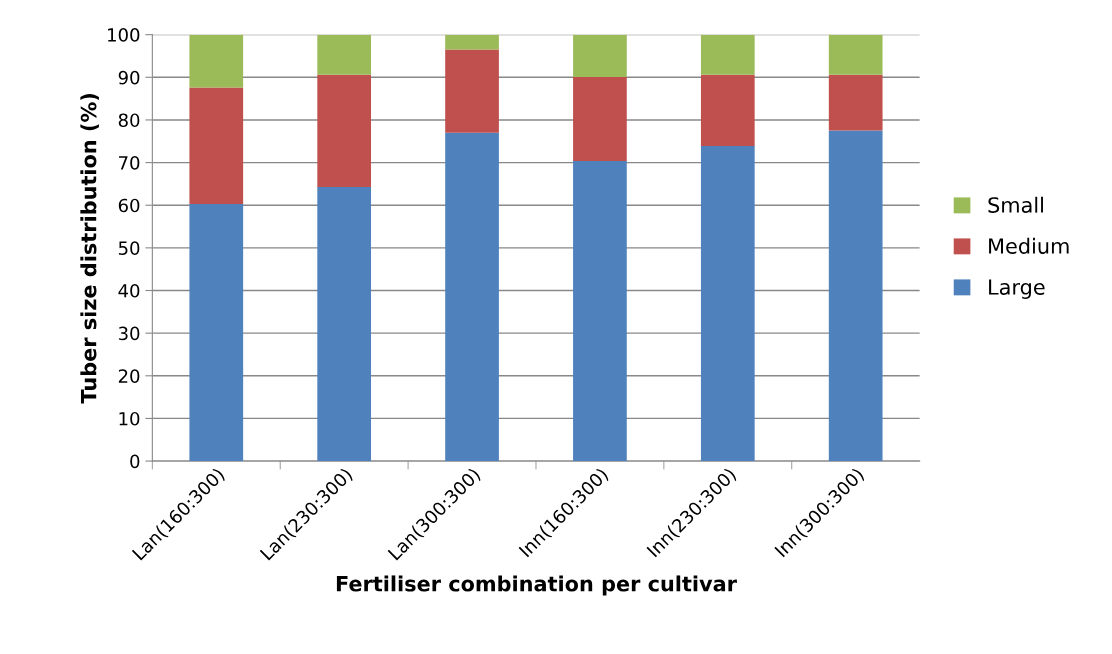  Describe the element at coordinates (124, 35) in the screenshot. I see `y-tick-label: 100` at that location.